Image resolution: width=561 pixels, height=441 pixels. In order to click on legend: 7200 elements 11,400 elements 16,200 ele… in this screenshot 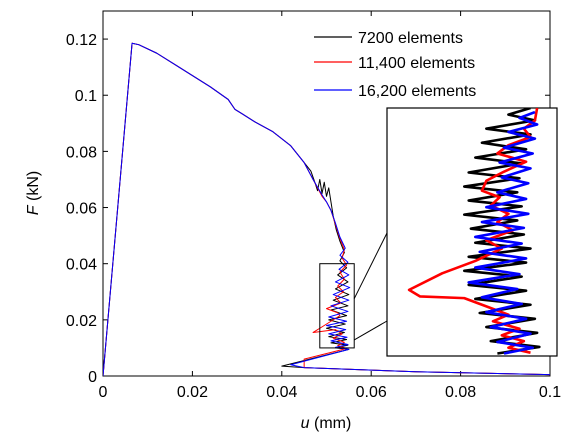, I will do `click(395, 65)`.